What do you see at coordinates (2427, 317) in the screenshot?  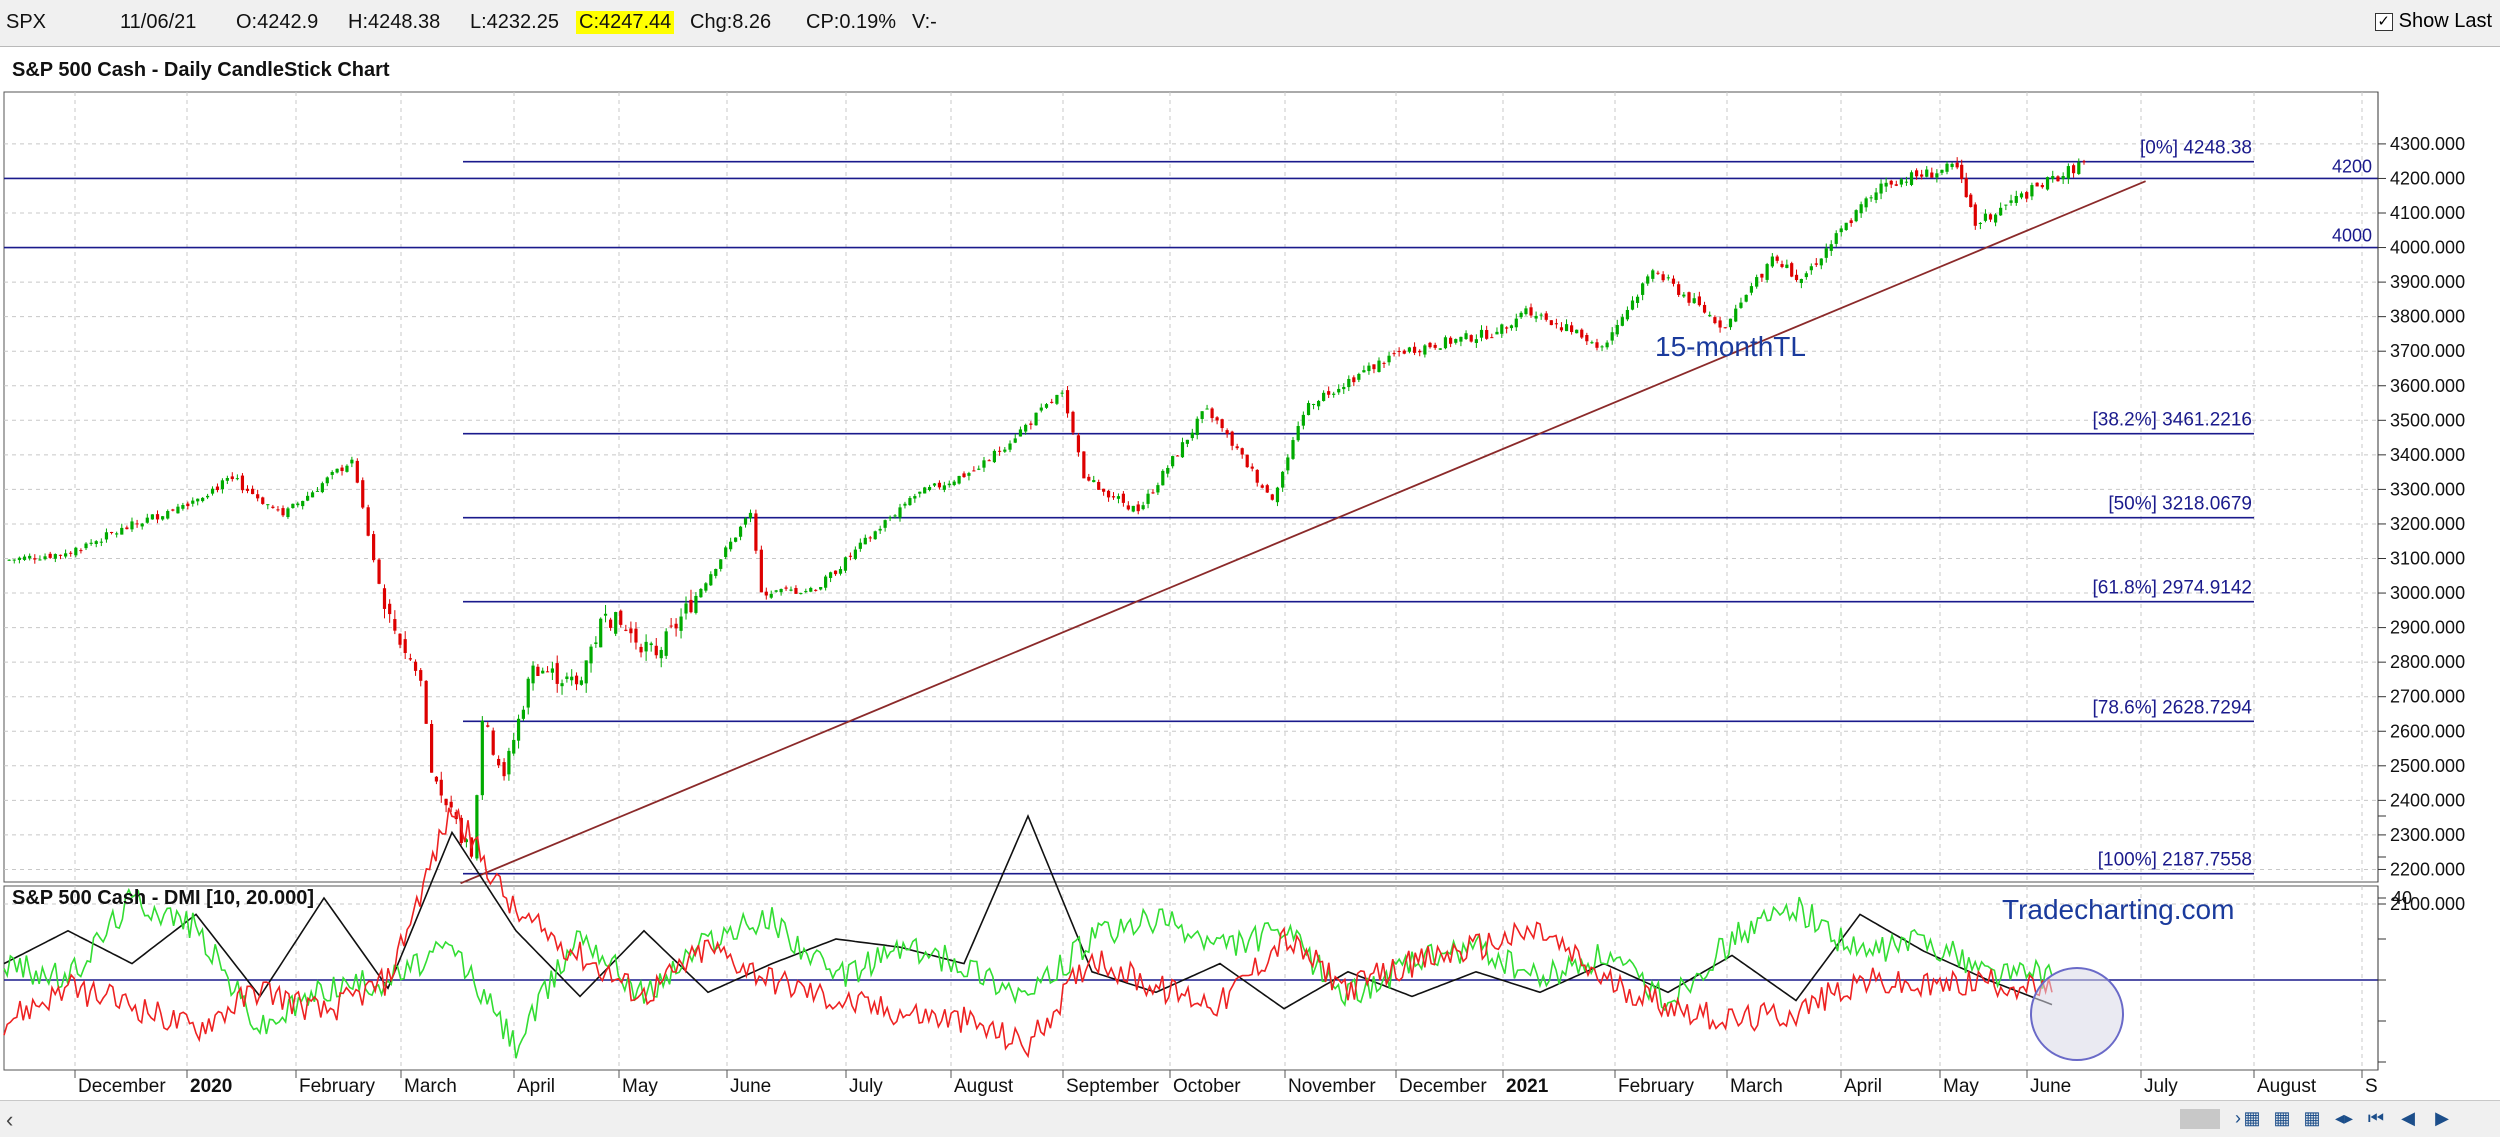 I see `y-tick-label: 3800.000` at bounding box center [2427, 317].